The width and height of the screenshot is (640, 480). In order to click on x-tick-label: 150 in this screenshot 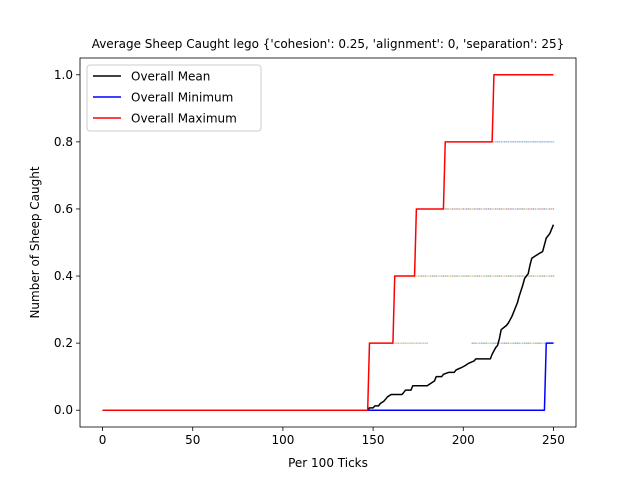, I will do `click(373, 440)`.